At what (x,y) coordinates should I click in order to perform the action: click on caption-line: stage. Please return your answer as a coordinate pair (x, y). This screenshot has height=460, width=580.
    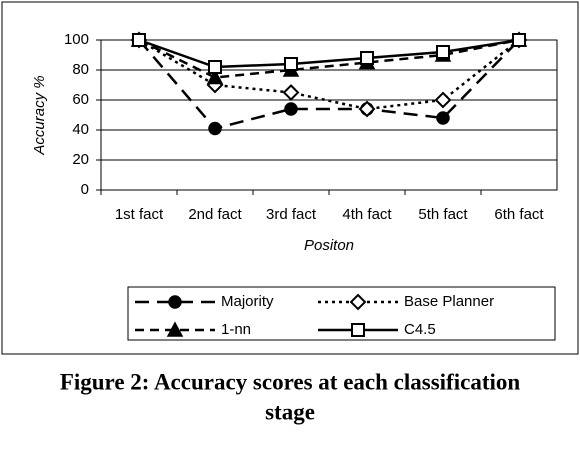
    Looking at the image, I should click on (290, 411).